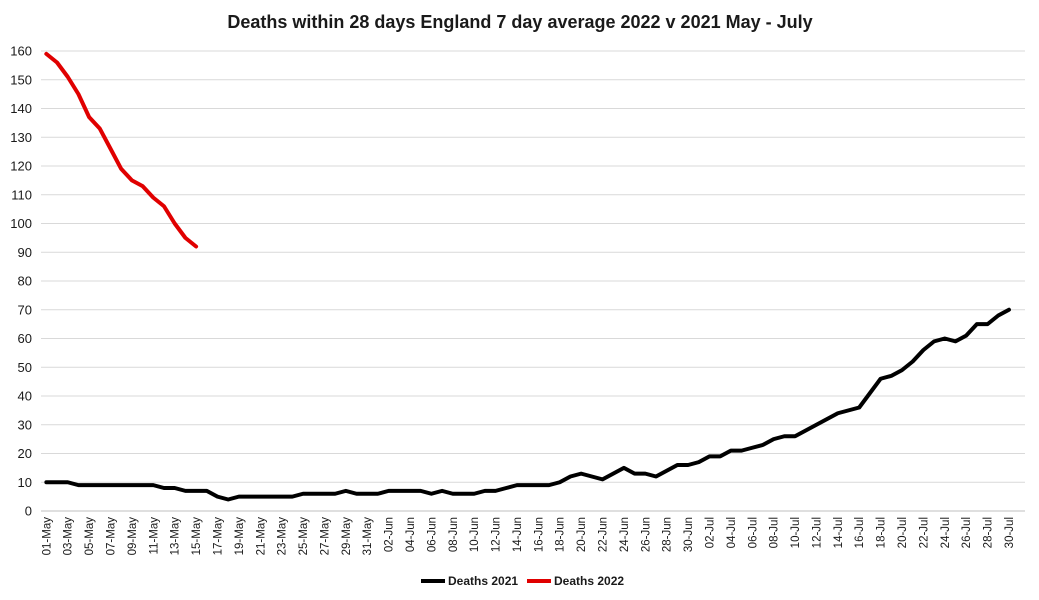 The height and width of the screenshot is (600, 1039). Describe the element at coordinates (90, 536) in the screenshot. I see `x-tick-label: 05-May` at that location.